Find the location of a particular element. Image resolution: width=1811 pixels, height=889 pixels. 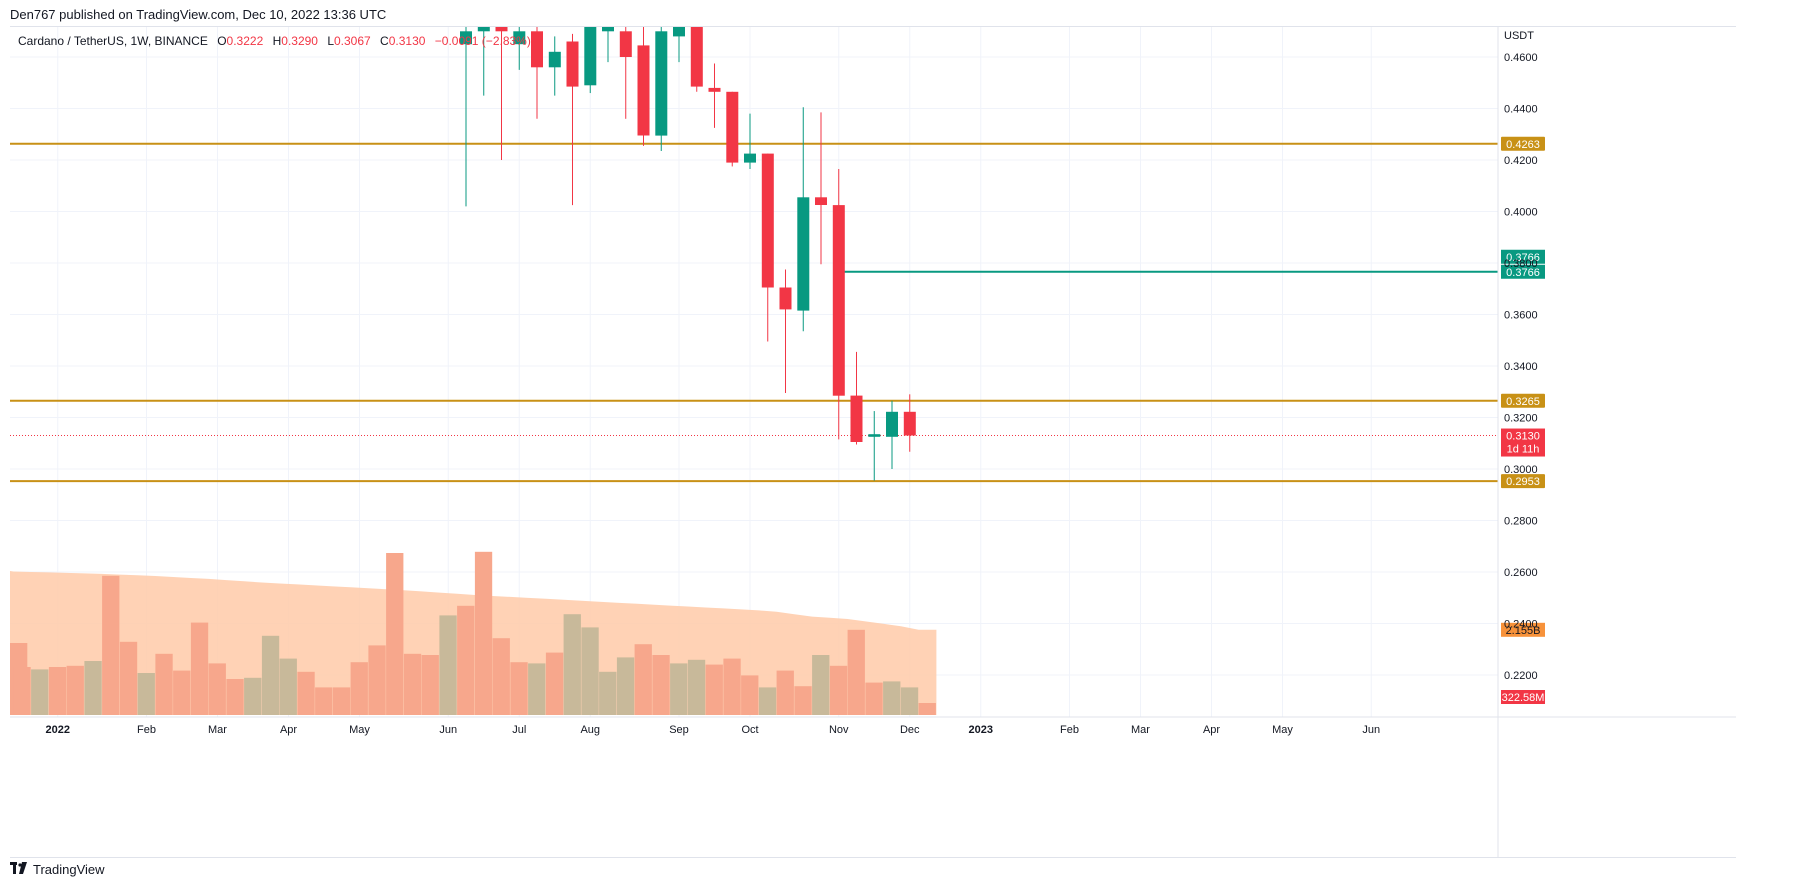

x-tick-label: Sep is located at coordinates (679, 730).